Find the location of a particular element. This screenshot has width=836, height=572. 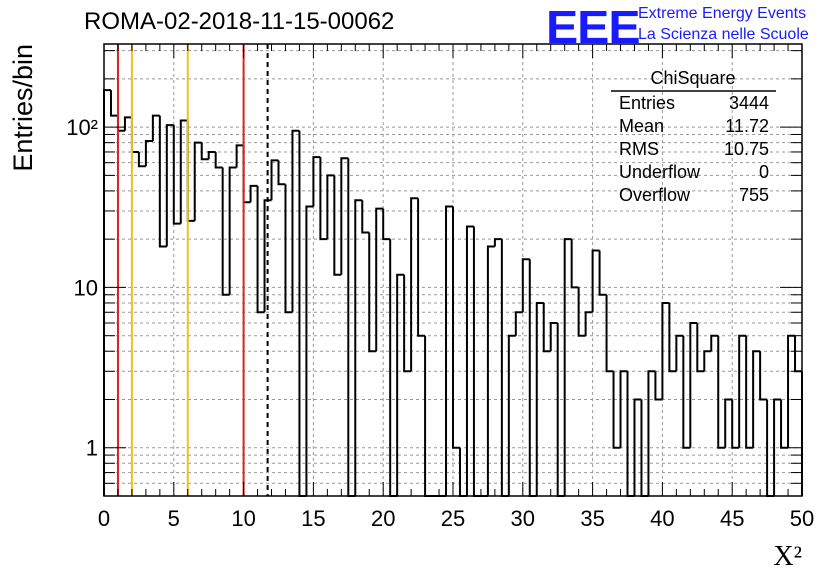

run-title: ROMA-02-2018-11-15-00062 is located at coordinates (239, 21).